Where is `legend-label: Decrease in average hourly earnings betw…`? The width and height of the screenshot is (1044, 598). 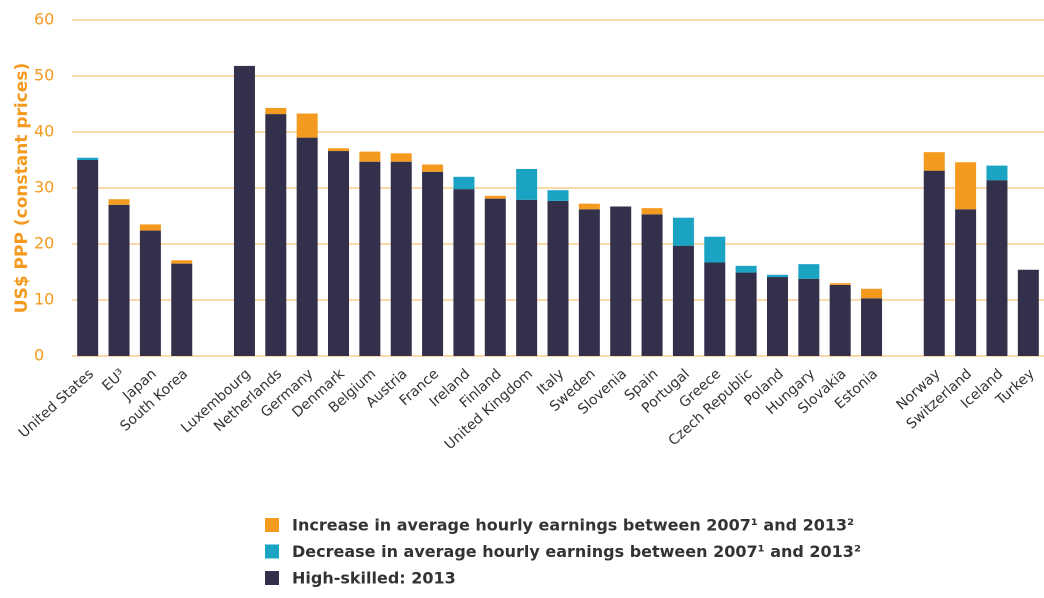 legend-label: Decrease in average hourly earnings betw… is located at coordinates (576, 551).